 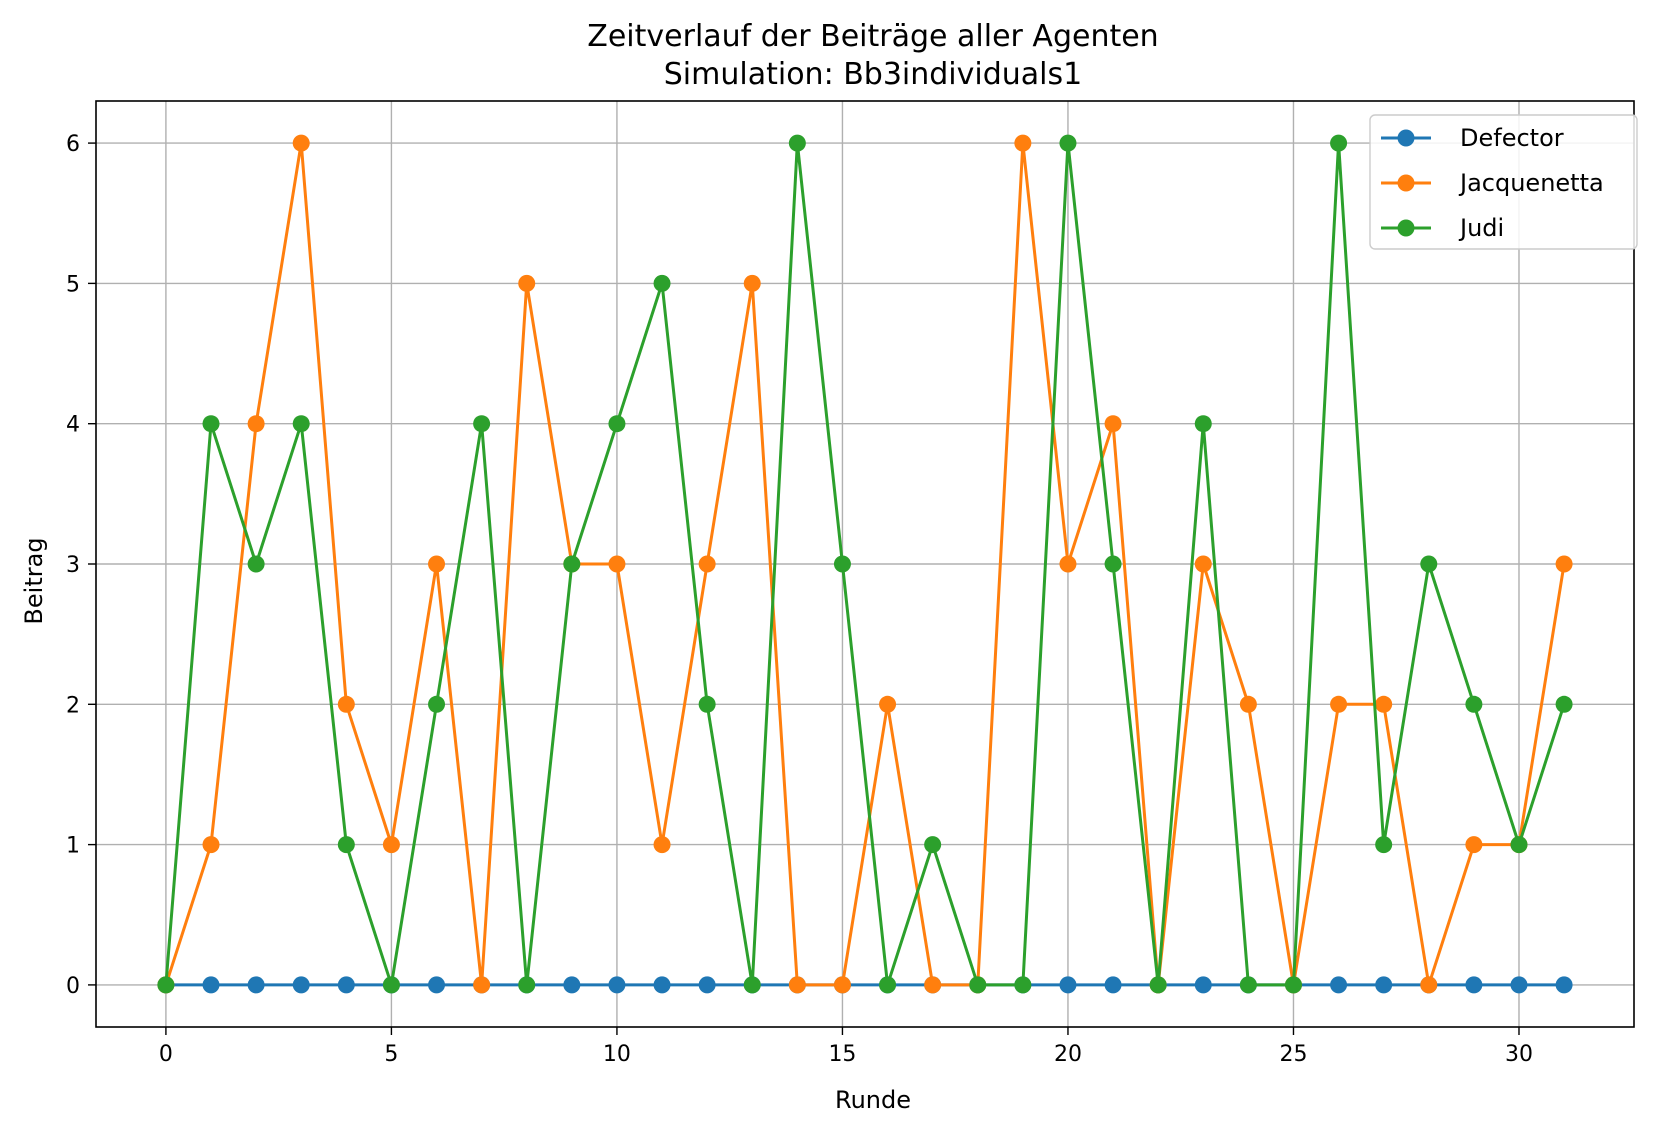 I want to click on chart-subtitle: Simulation: Bb3individuals1, so click(x=873, y=74).